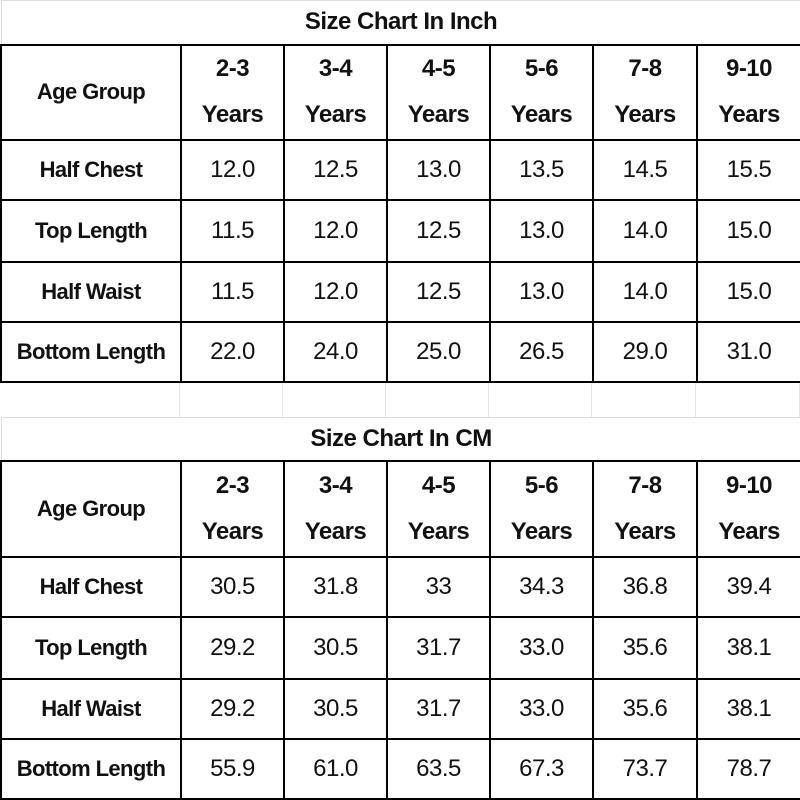 This screenshot has width=800, height=800. I want to click on cell-value: 25.0, so click(438, 351).